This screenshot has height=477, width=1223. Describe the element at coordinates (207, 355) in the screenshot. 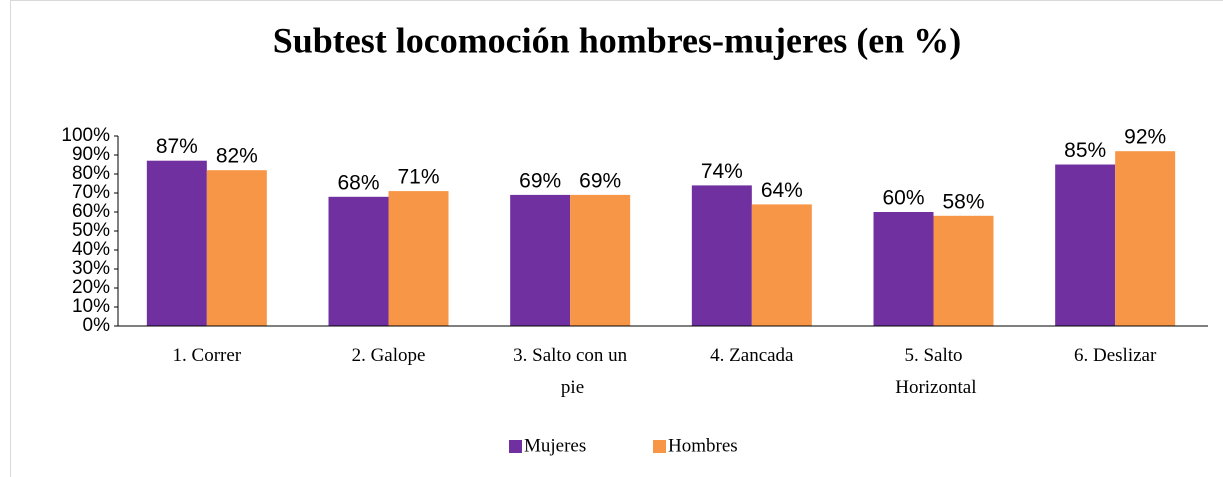

I see `x-tick-label: 1. Correr` at that location.